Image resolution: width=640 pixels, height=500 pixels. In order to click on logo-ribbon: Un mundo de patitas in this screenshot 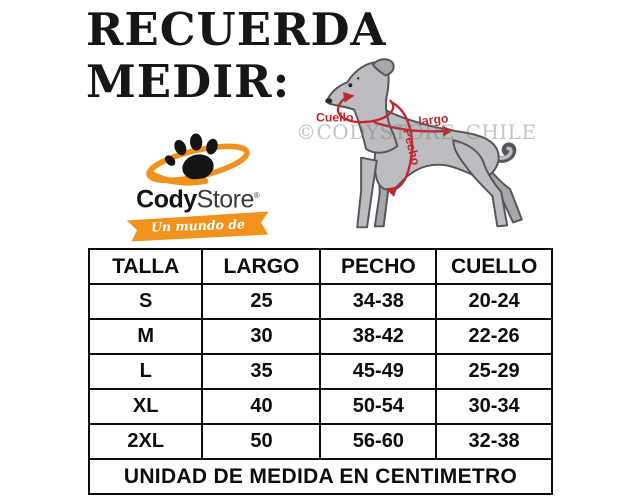, I will do `click(198, 234)`.